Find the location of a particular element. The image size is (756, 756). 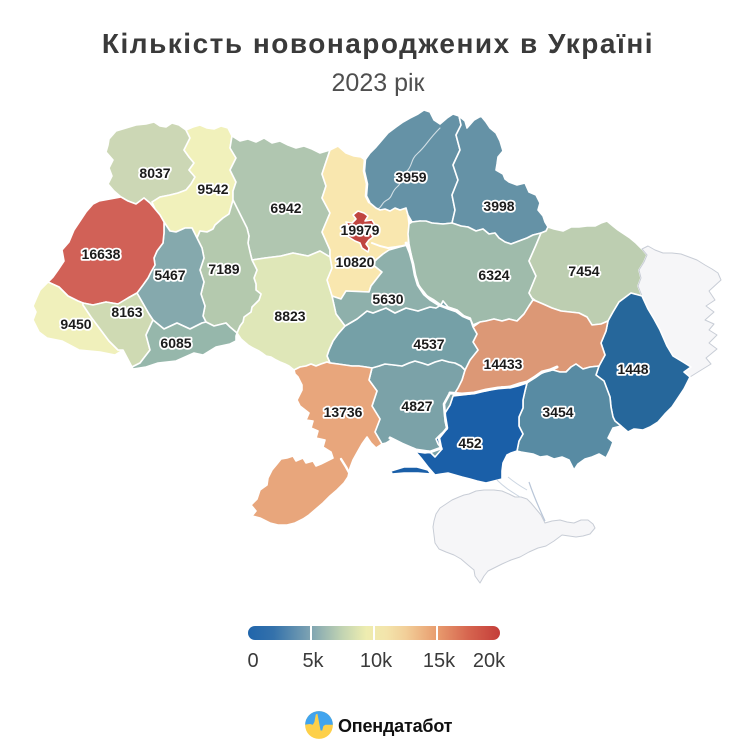

svg-text: 6324 is located at coordinates (493, 275).